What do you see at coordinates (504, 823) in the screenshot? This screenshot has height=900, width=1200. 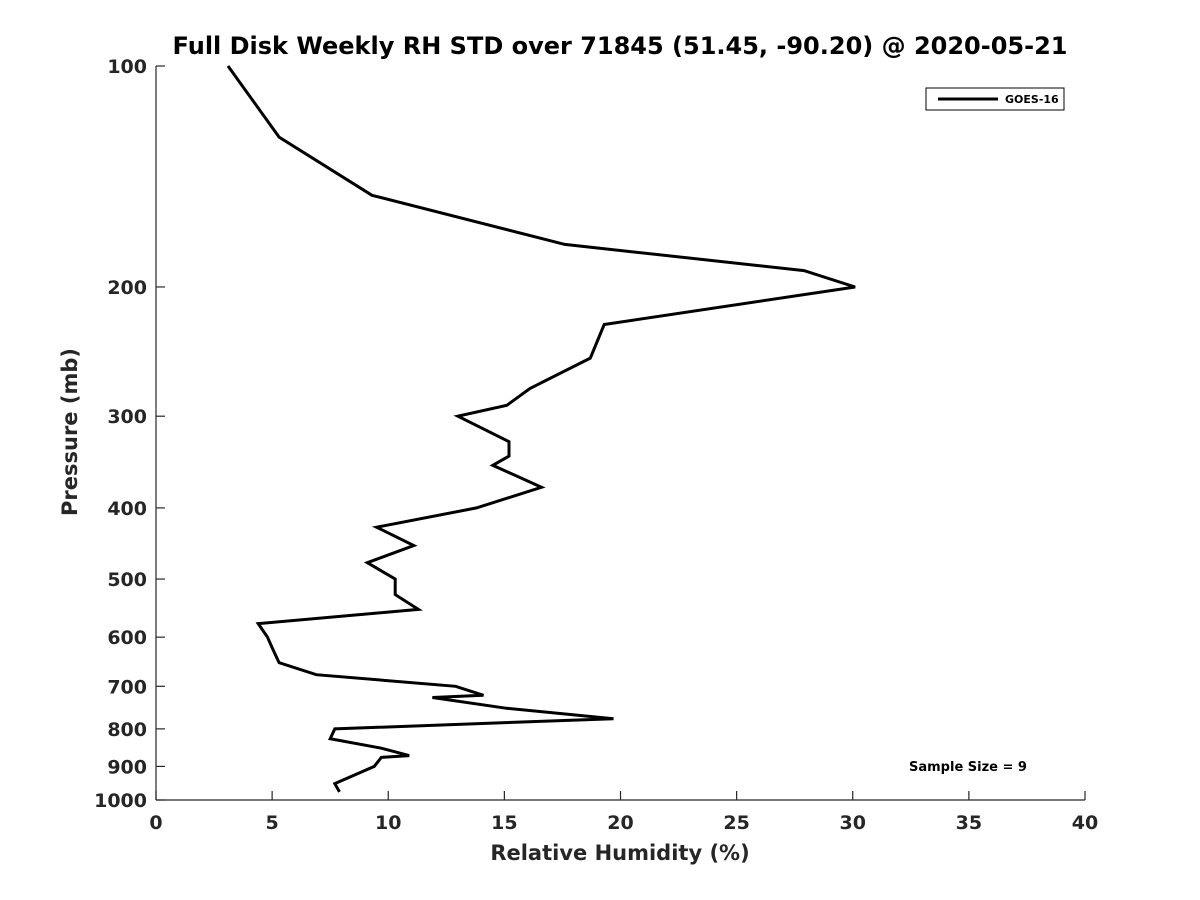 I see `x-tick-label: 15` at bounding box center [504, 823].